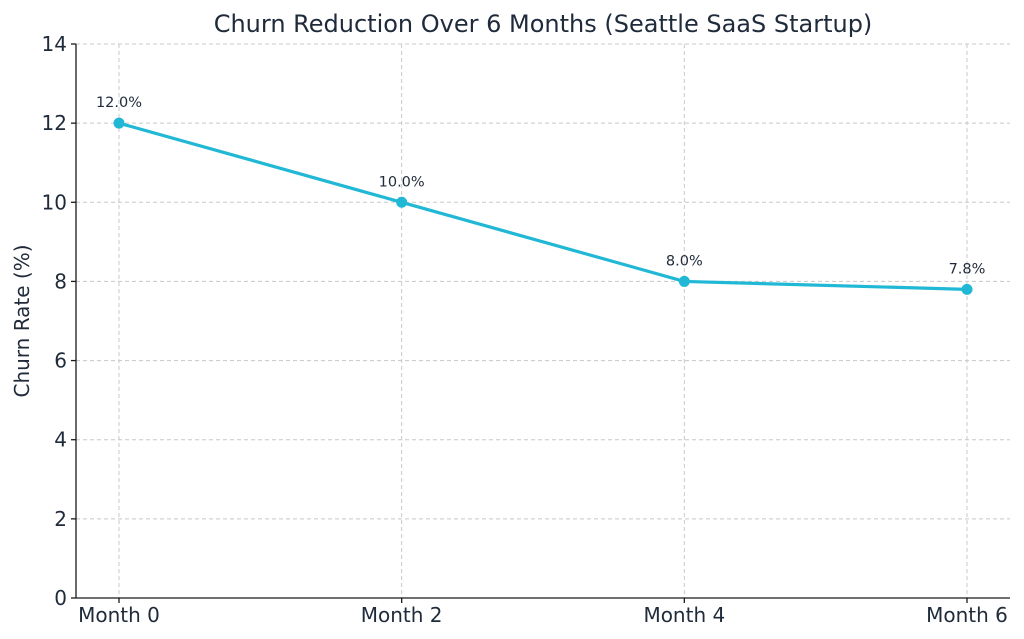  What do you see at coordinates (967, 269) in the screenshot?
I see `data-label: 7.8%` at bounding box center [967, 269].